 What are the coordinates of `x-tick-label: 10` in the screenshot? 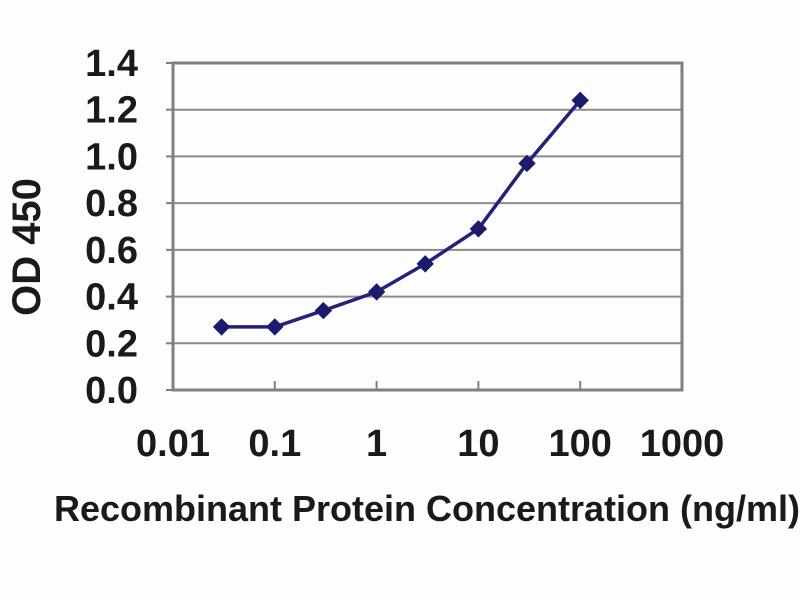 It's located at (478, 444).